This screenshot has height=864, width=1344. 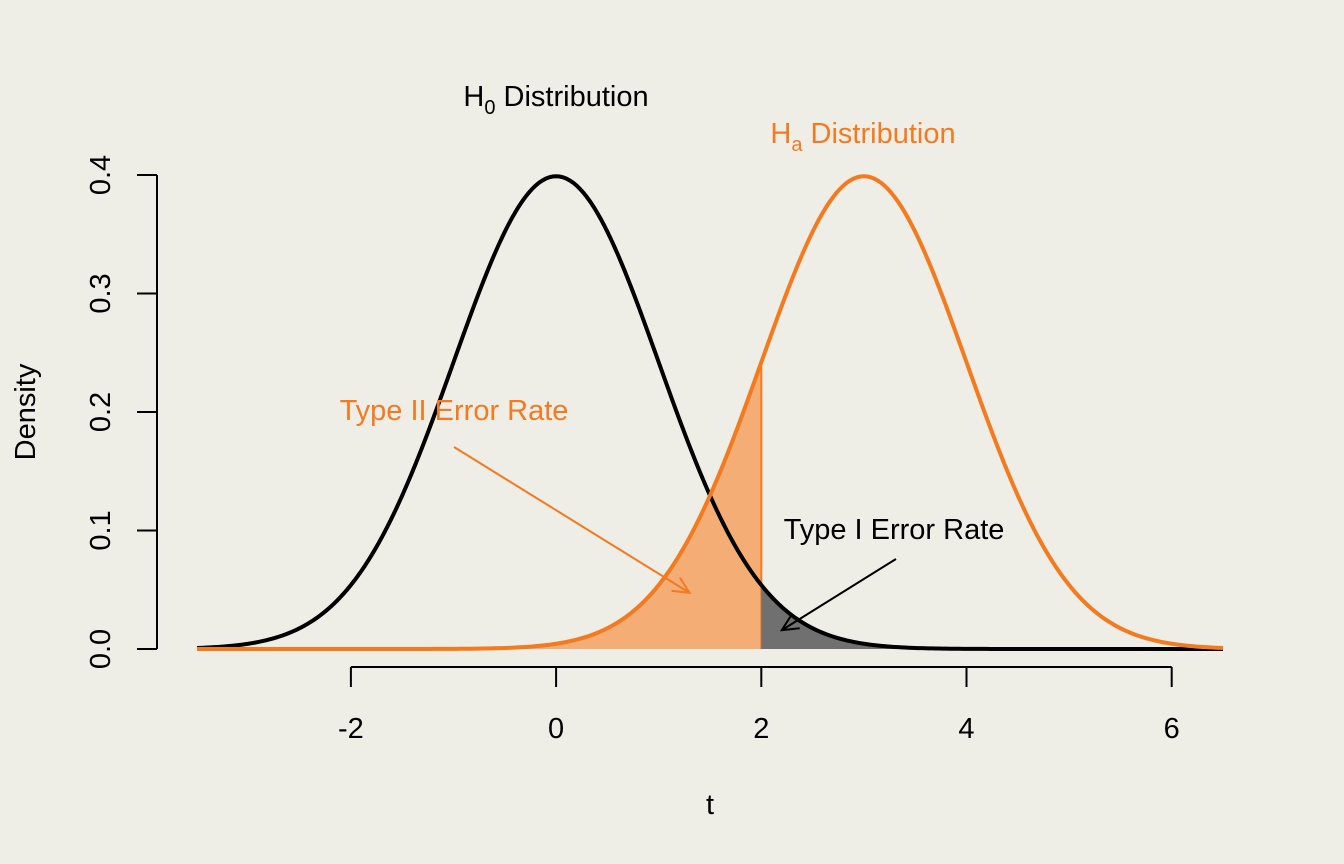 What do you see at coordinates (1172, 729) in the screenshot?
I see `x-tick-label: 6` at bounding box center [1172, 729].